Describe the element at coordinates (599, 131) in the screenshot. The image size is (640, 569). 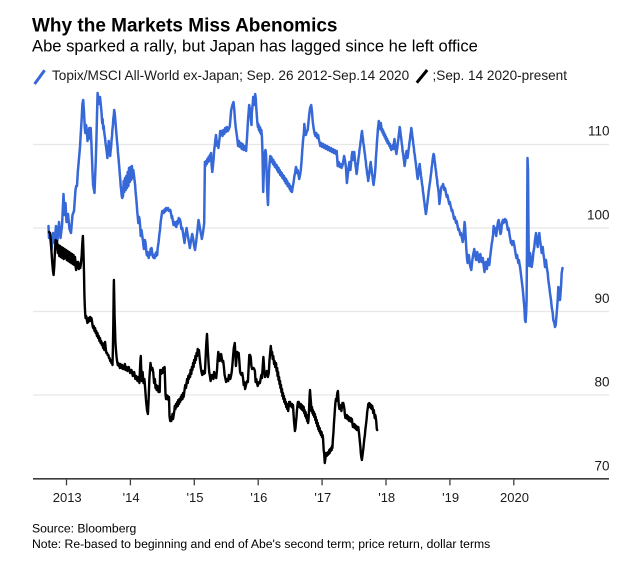
I see `svg-text: 110` at that location.